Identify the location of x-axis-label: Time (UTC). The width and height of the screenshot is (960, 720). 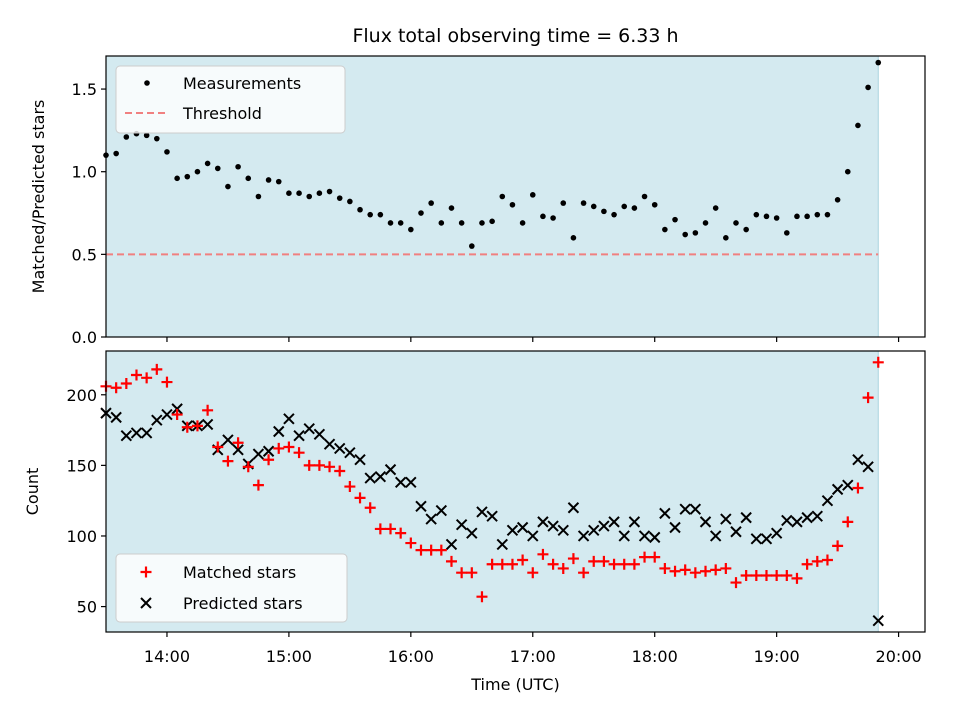
(514, 684).